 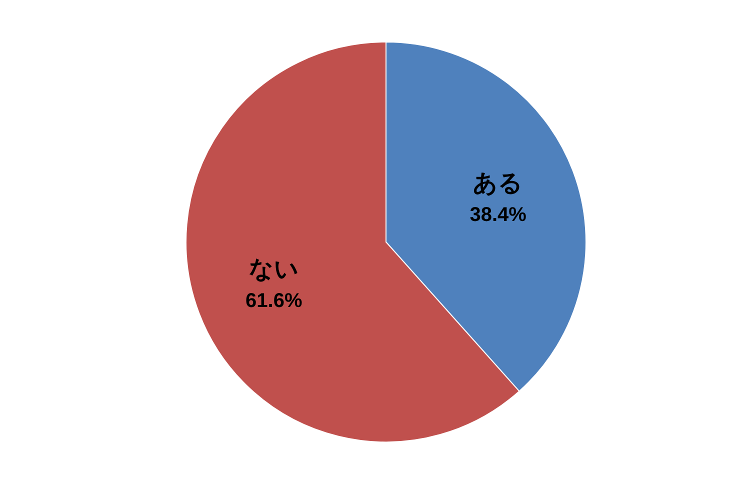 What do you see at coordinates (498, 184) in the screenshot?
I see `slice-label: ある` at bounding box center [498, 184].